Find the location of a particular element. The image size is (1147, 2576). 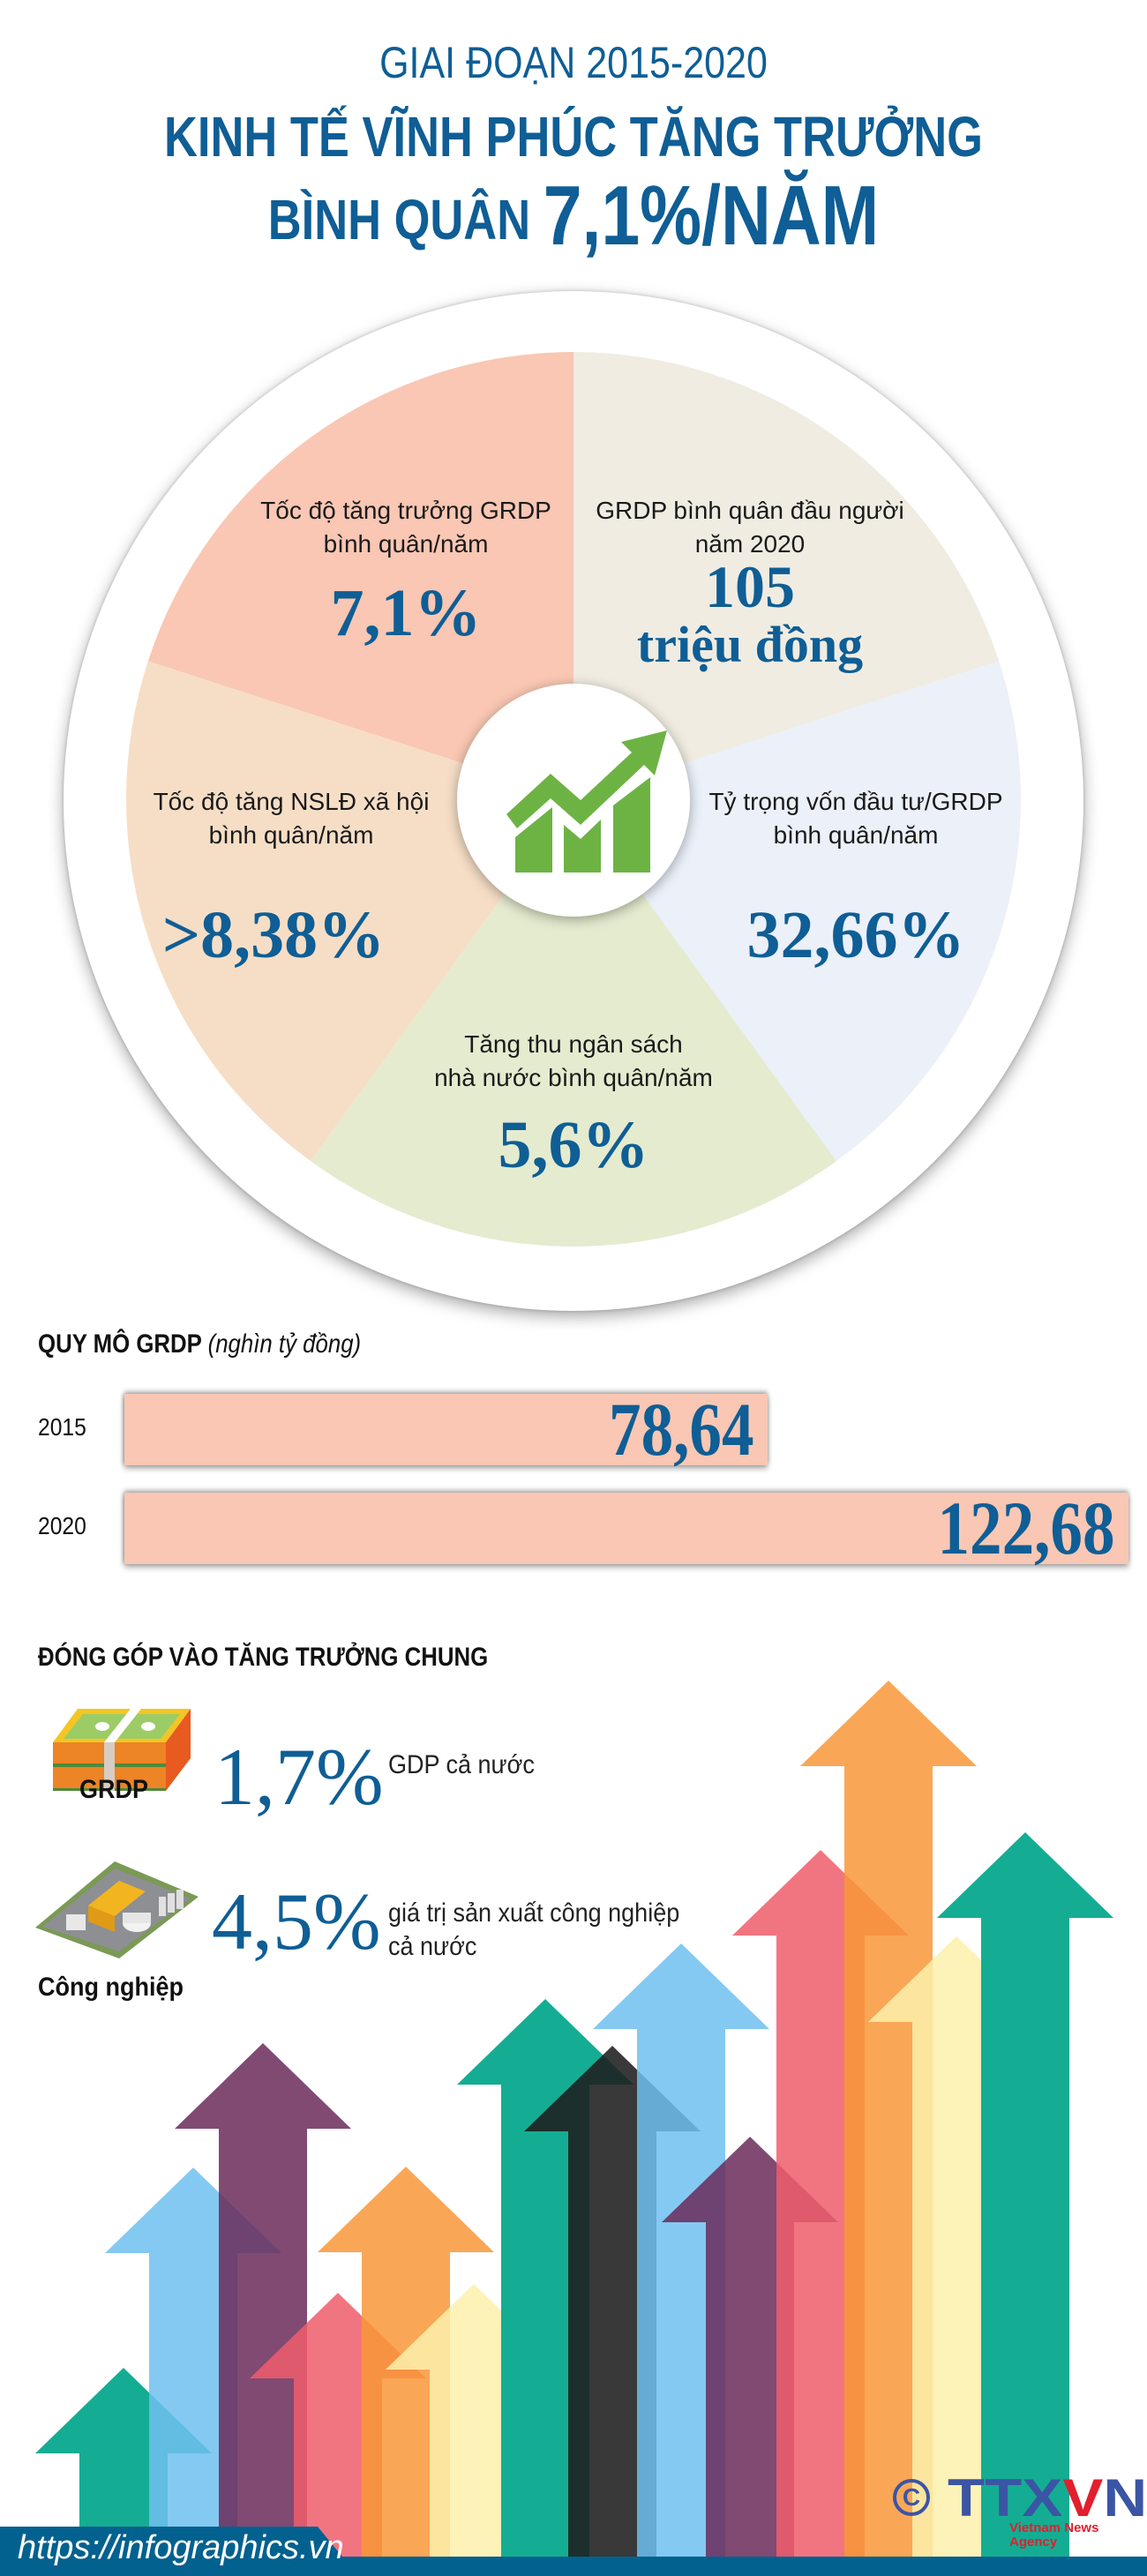

money-stack-icon is located at coordinates (122, 1750).